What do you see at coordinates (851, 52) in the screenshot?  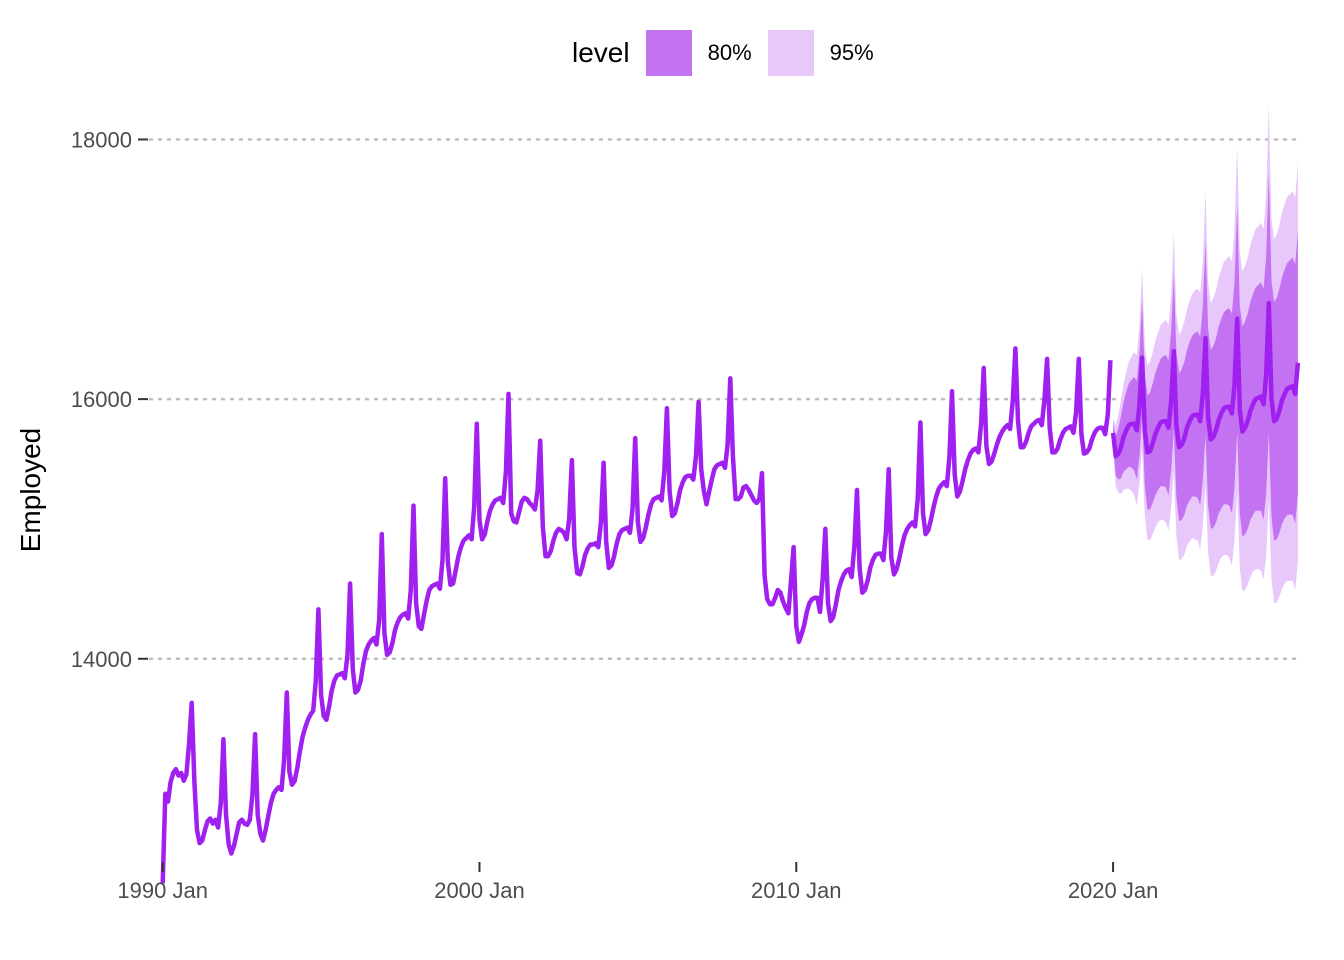 I see `legend-label-95: 95%` at bounding box center [851, 52].